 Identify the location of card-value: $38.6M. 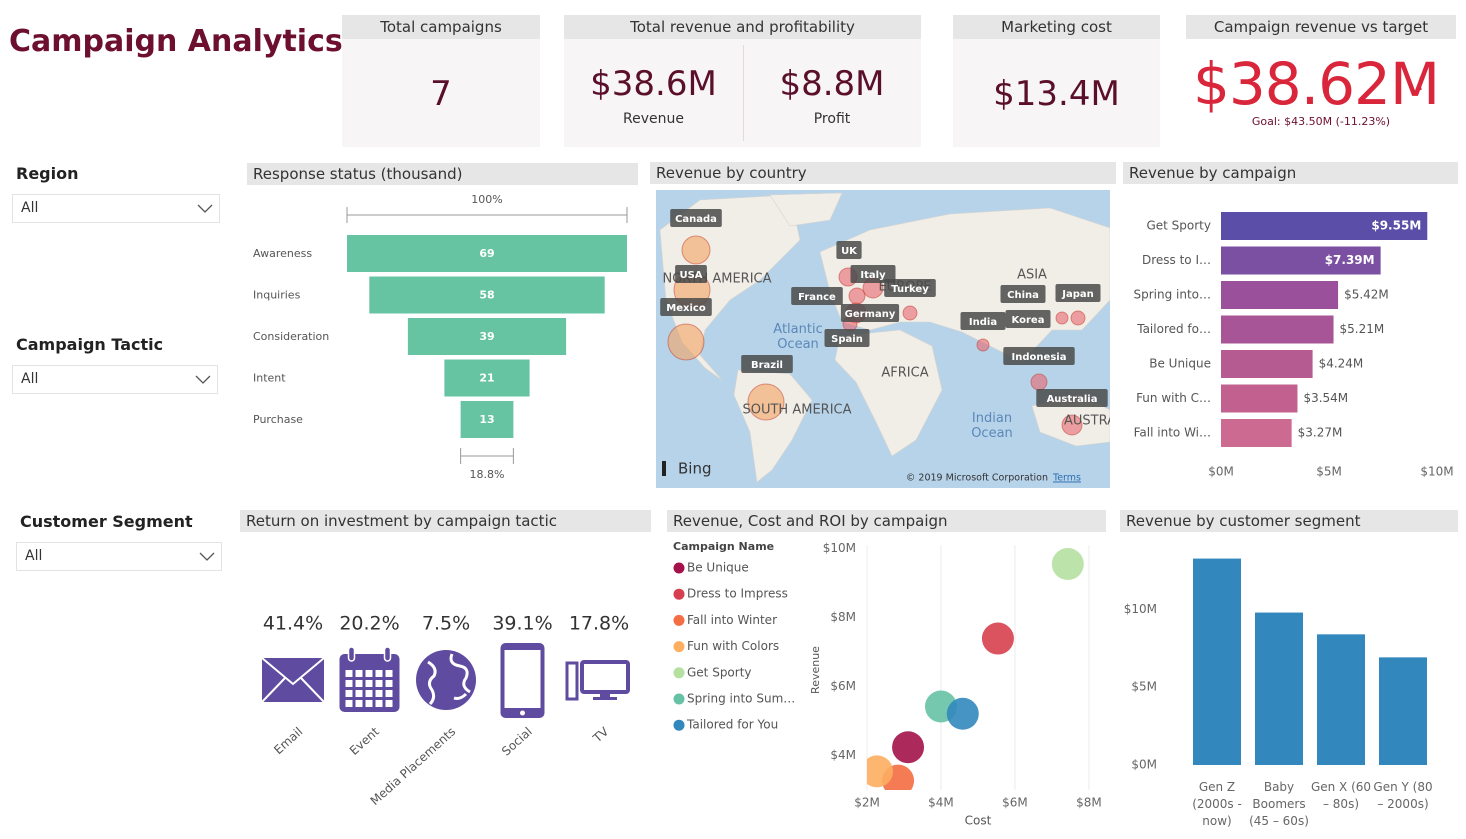
(653, 84).